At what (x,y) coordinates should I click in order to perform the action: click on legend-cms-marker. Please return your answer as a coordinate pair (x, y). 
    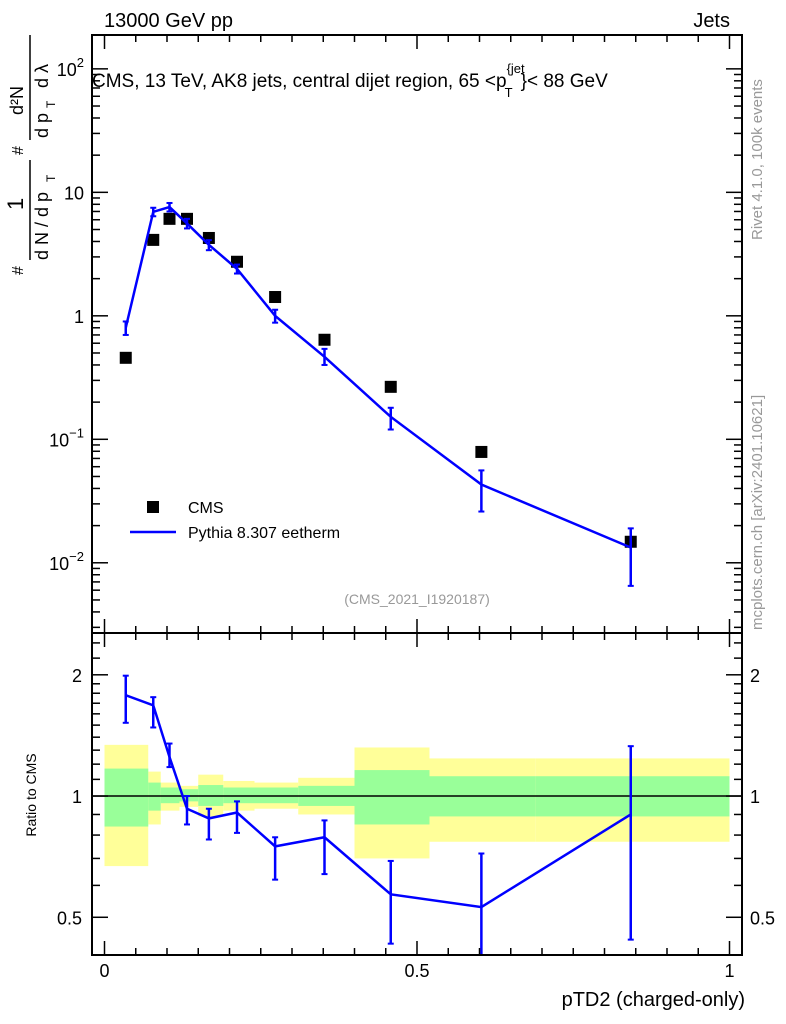
    Looking at the image, I should click on (153, 507).